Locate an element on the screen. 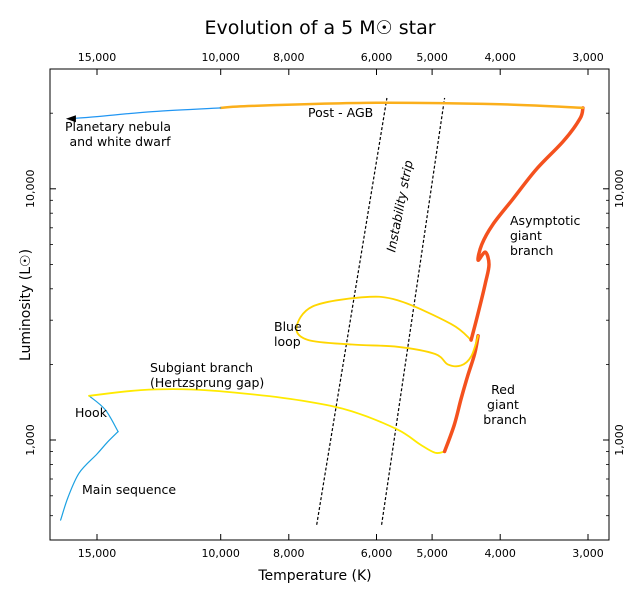 This screenshot has width=640, height=593. x-tick-label-top: 8,000 is located at coordinates (289, 57).